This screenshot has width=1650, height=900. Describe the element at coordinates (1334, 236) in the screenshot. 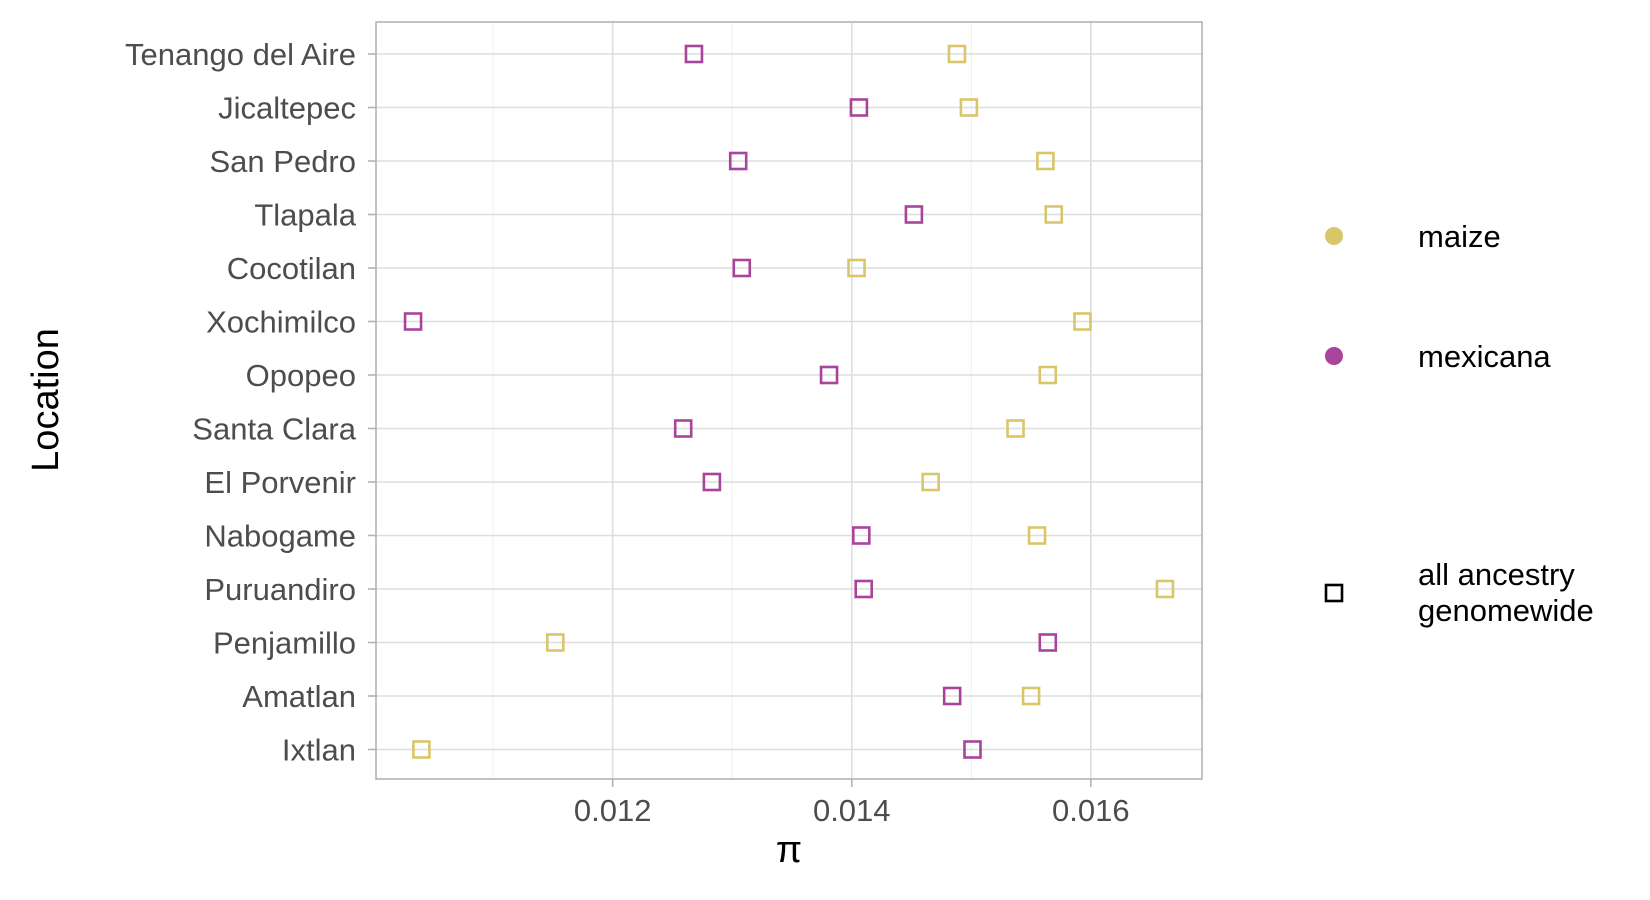

I see `maize-legend-key` at that location.